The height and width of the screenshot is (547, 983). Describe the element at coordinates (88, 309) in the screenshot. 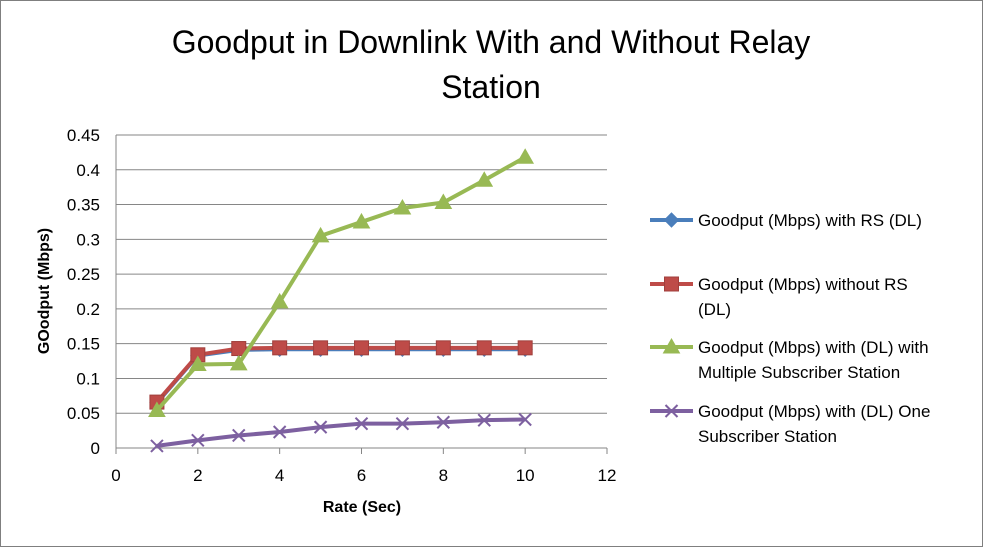

I see `y-tick-label: 0.2` at that location.